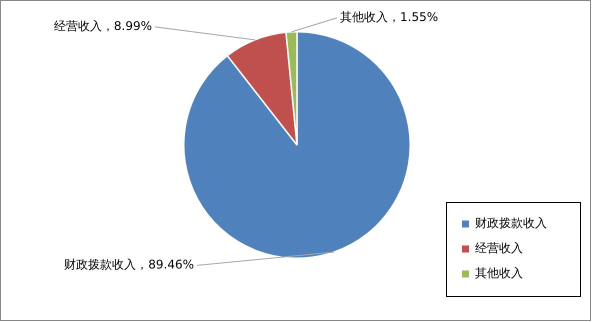 The height and width of the screenshot is (322, 592). What do you see at coordinates (499, 273) in the screenshot?
I see `legend-label: 其他收入` at bounding box center [499, 273].